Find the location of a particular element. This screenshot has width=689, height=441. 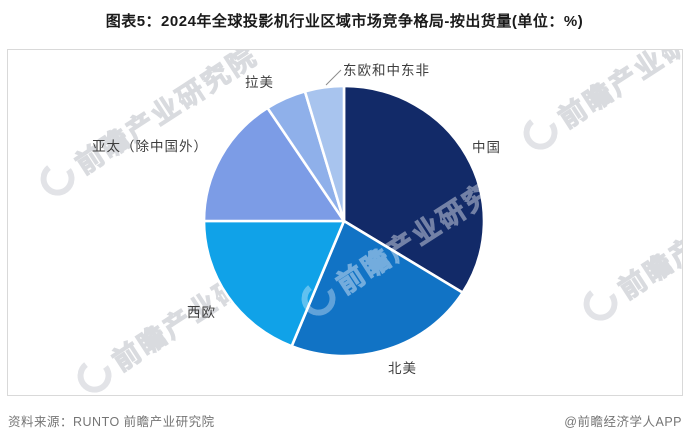

figure-title: 图表5：2024年全球投影机行业区域市场竞争格局-按出货量(单位：%) is located at coordinates (344, 21).